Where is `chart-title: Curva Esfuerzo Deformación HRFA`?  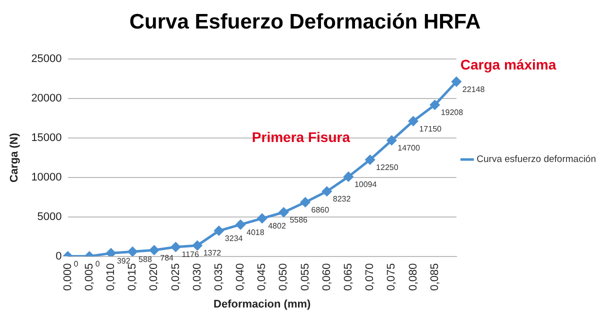 chart-title: Curva Esfuerzo Deformación HRFA is located at coordinates (305, 22).